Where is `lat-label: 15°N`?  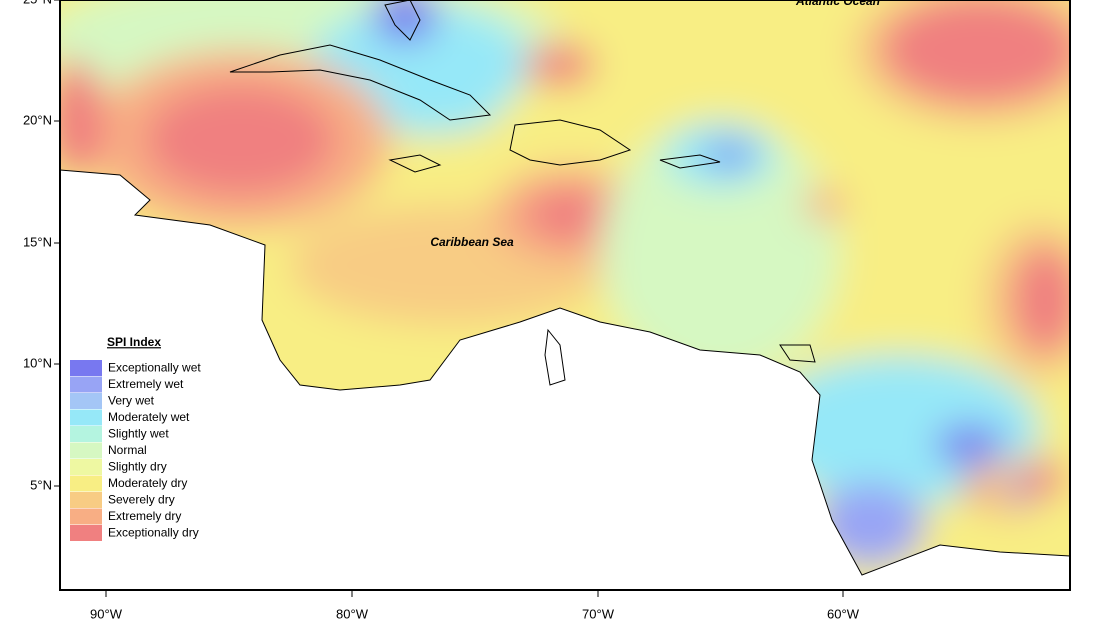 lat-label: 15°N is located at coordinates (37, 241).